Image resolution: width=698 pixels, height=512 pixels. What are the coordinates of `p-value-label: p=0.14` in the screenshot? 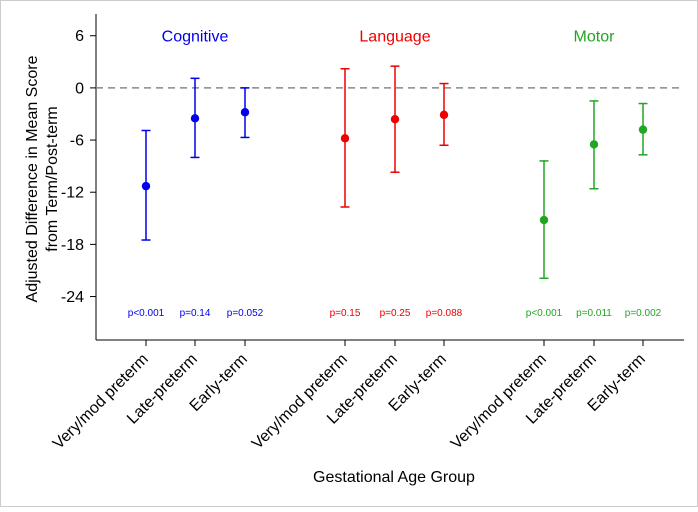 It's located at (195, 313).